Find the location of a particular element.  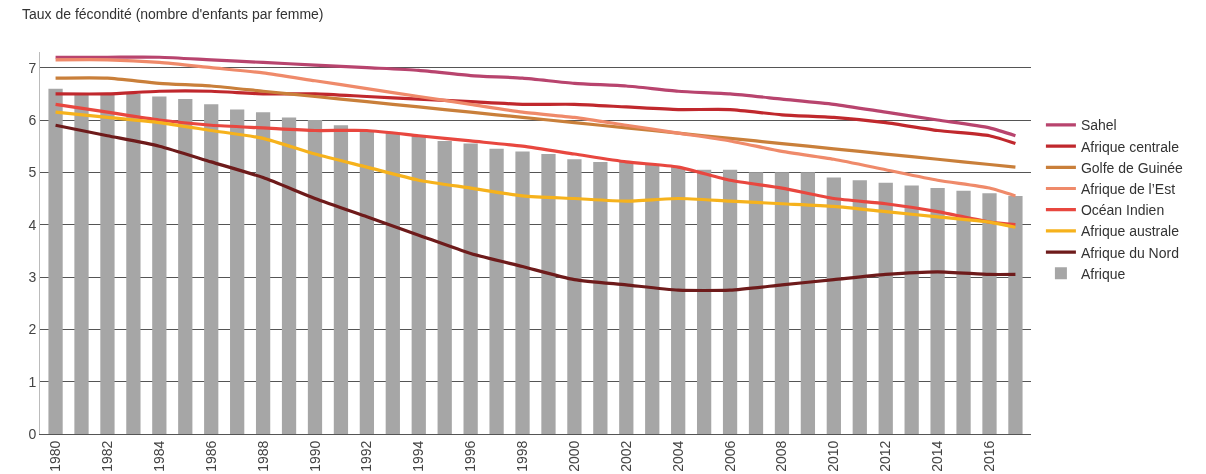

x-tick-label: 2016 is located at coordinates (989, 456).